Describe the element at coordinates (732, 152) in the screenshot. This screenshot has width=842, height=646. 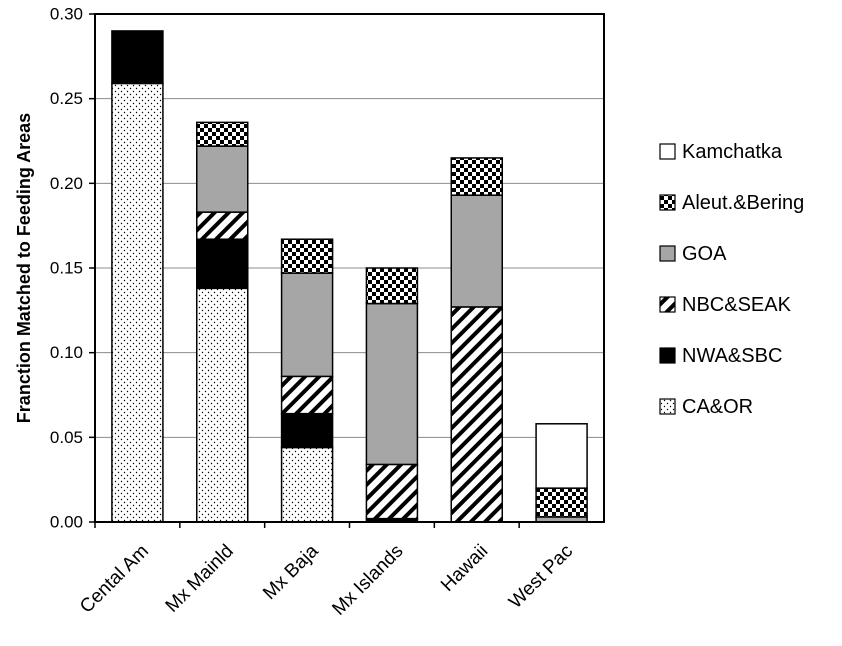
I see `legend-label: Kamchatka` at that location.